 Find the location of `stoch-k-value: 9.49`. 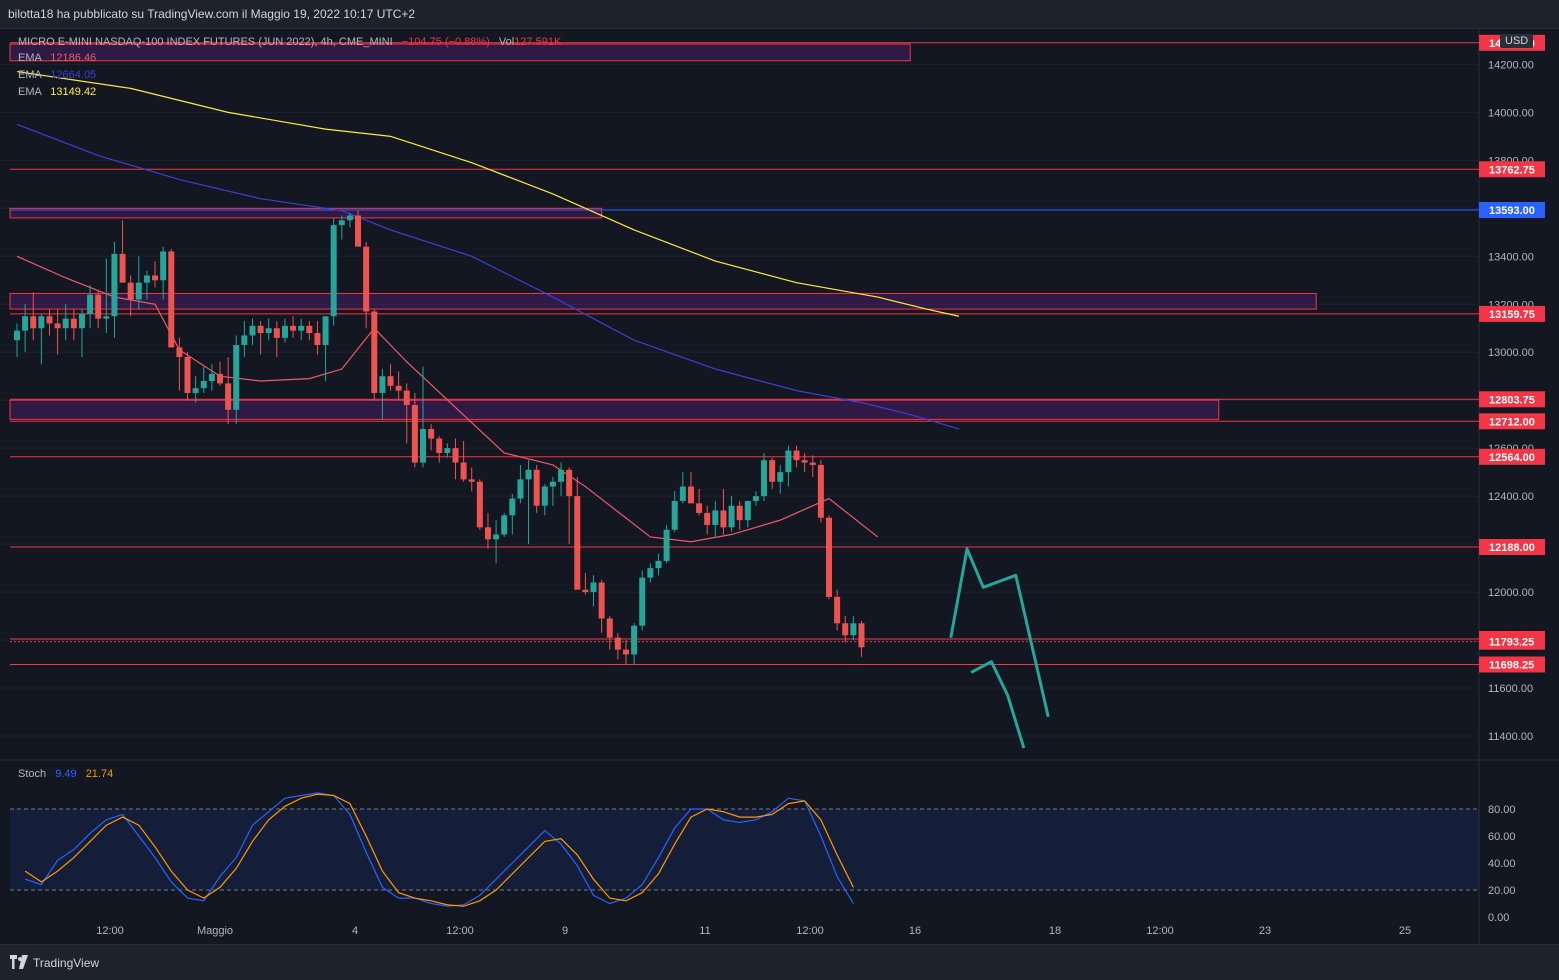

stoch-k-value: 9.49 is located at coordinates (66, 774).